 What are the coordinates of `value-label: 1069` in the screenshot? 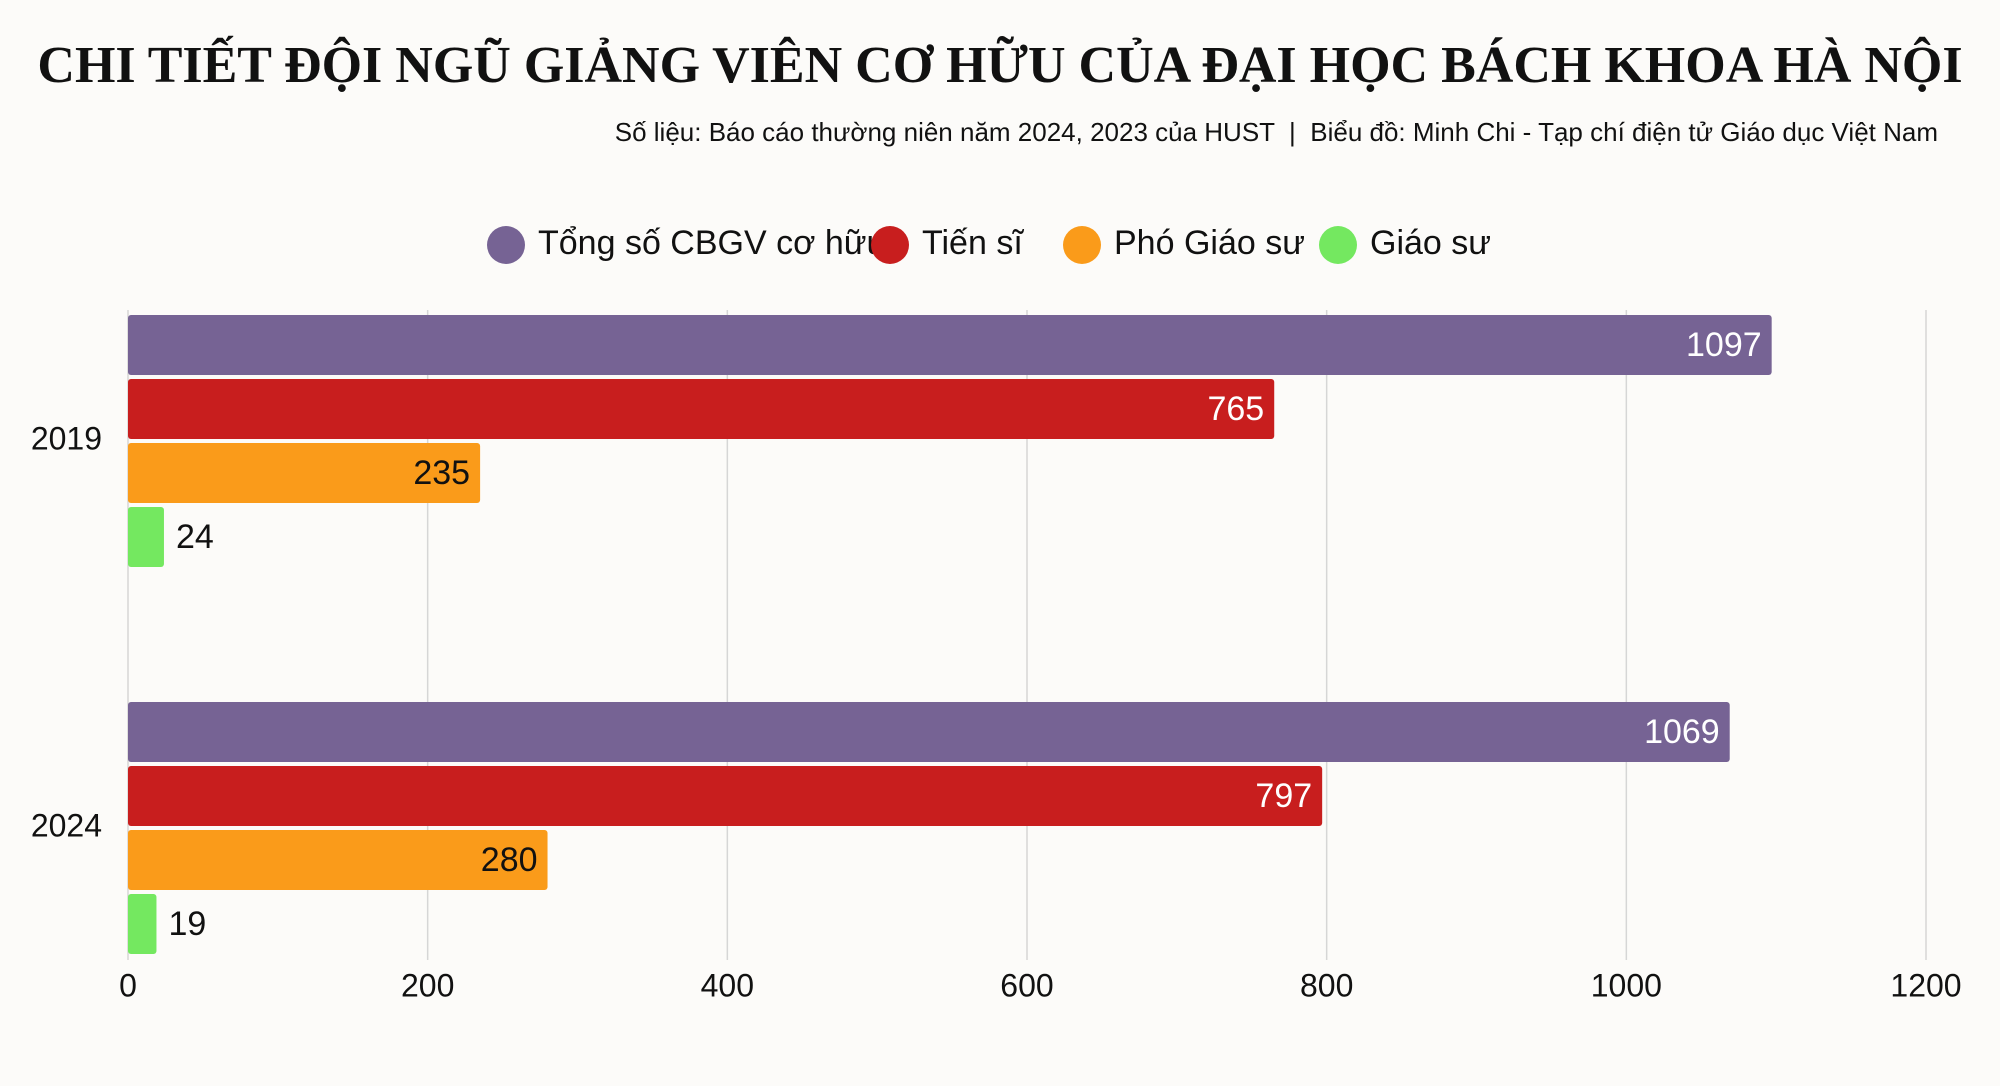 It's located at (1682, 732).